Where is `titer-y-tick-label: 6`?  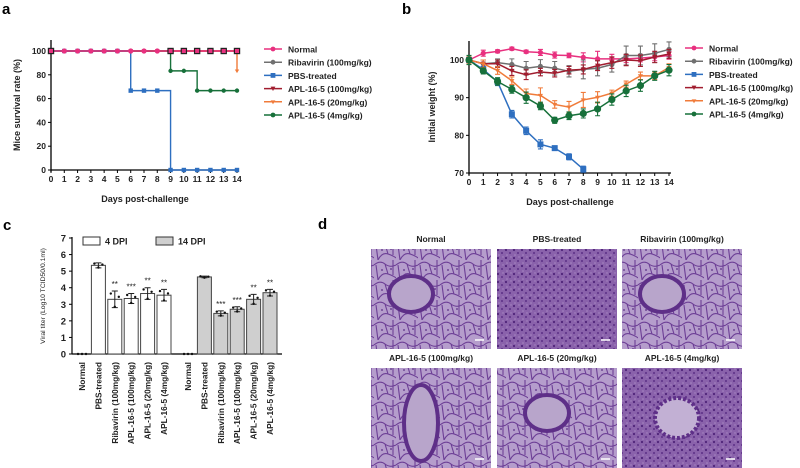 titer-y-tick-label: 6 is located at coordinates (63, 255).